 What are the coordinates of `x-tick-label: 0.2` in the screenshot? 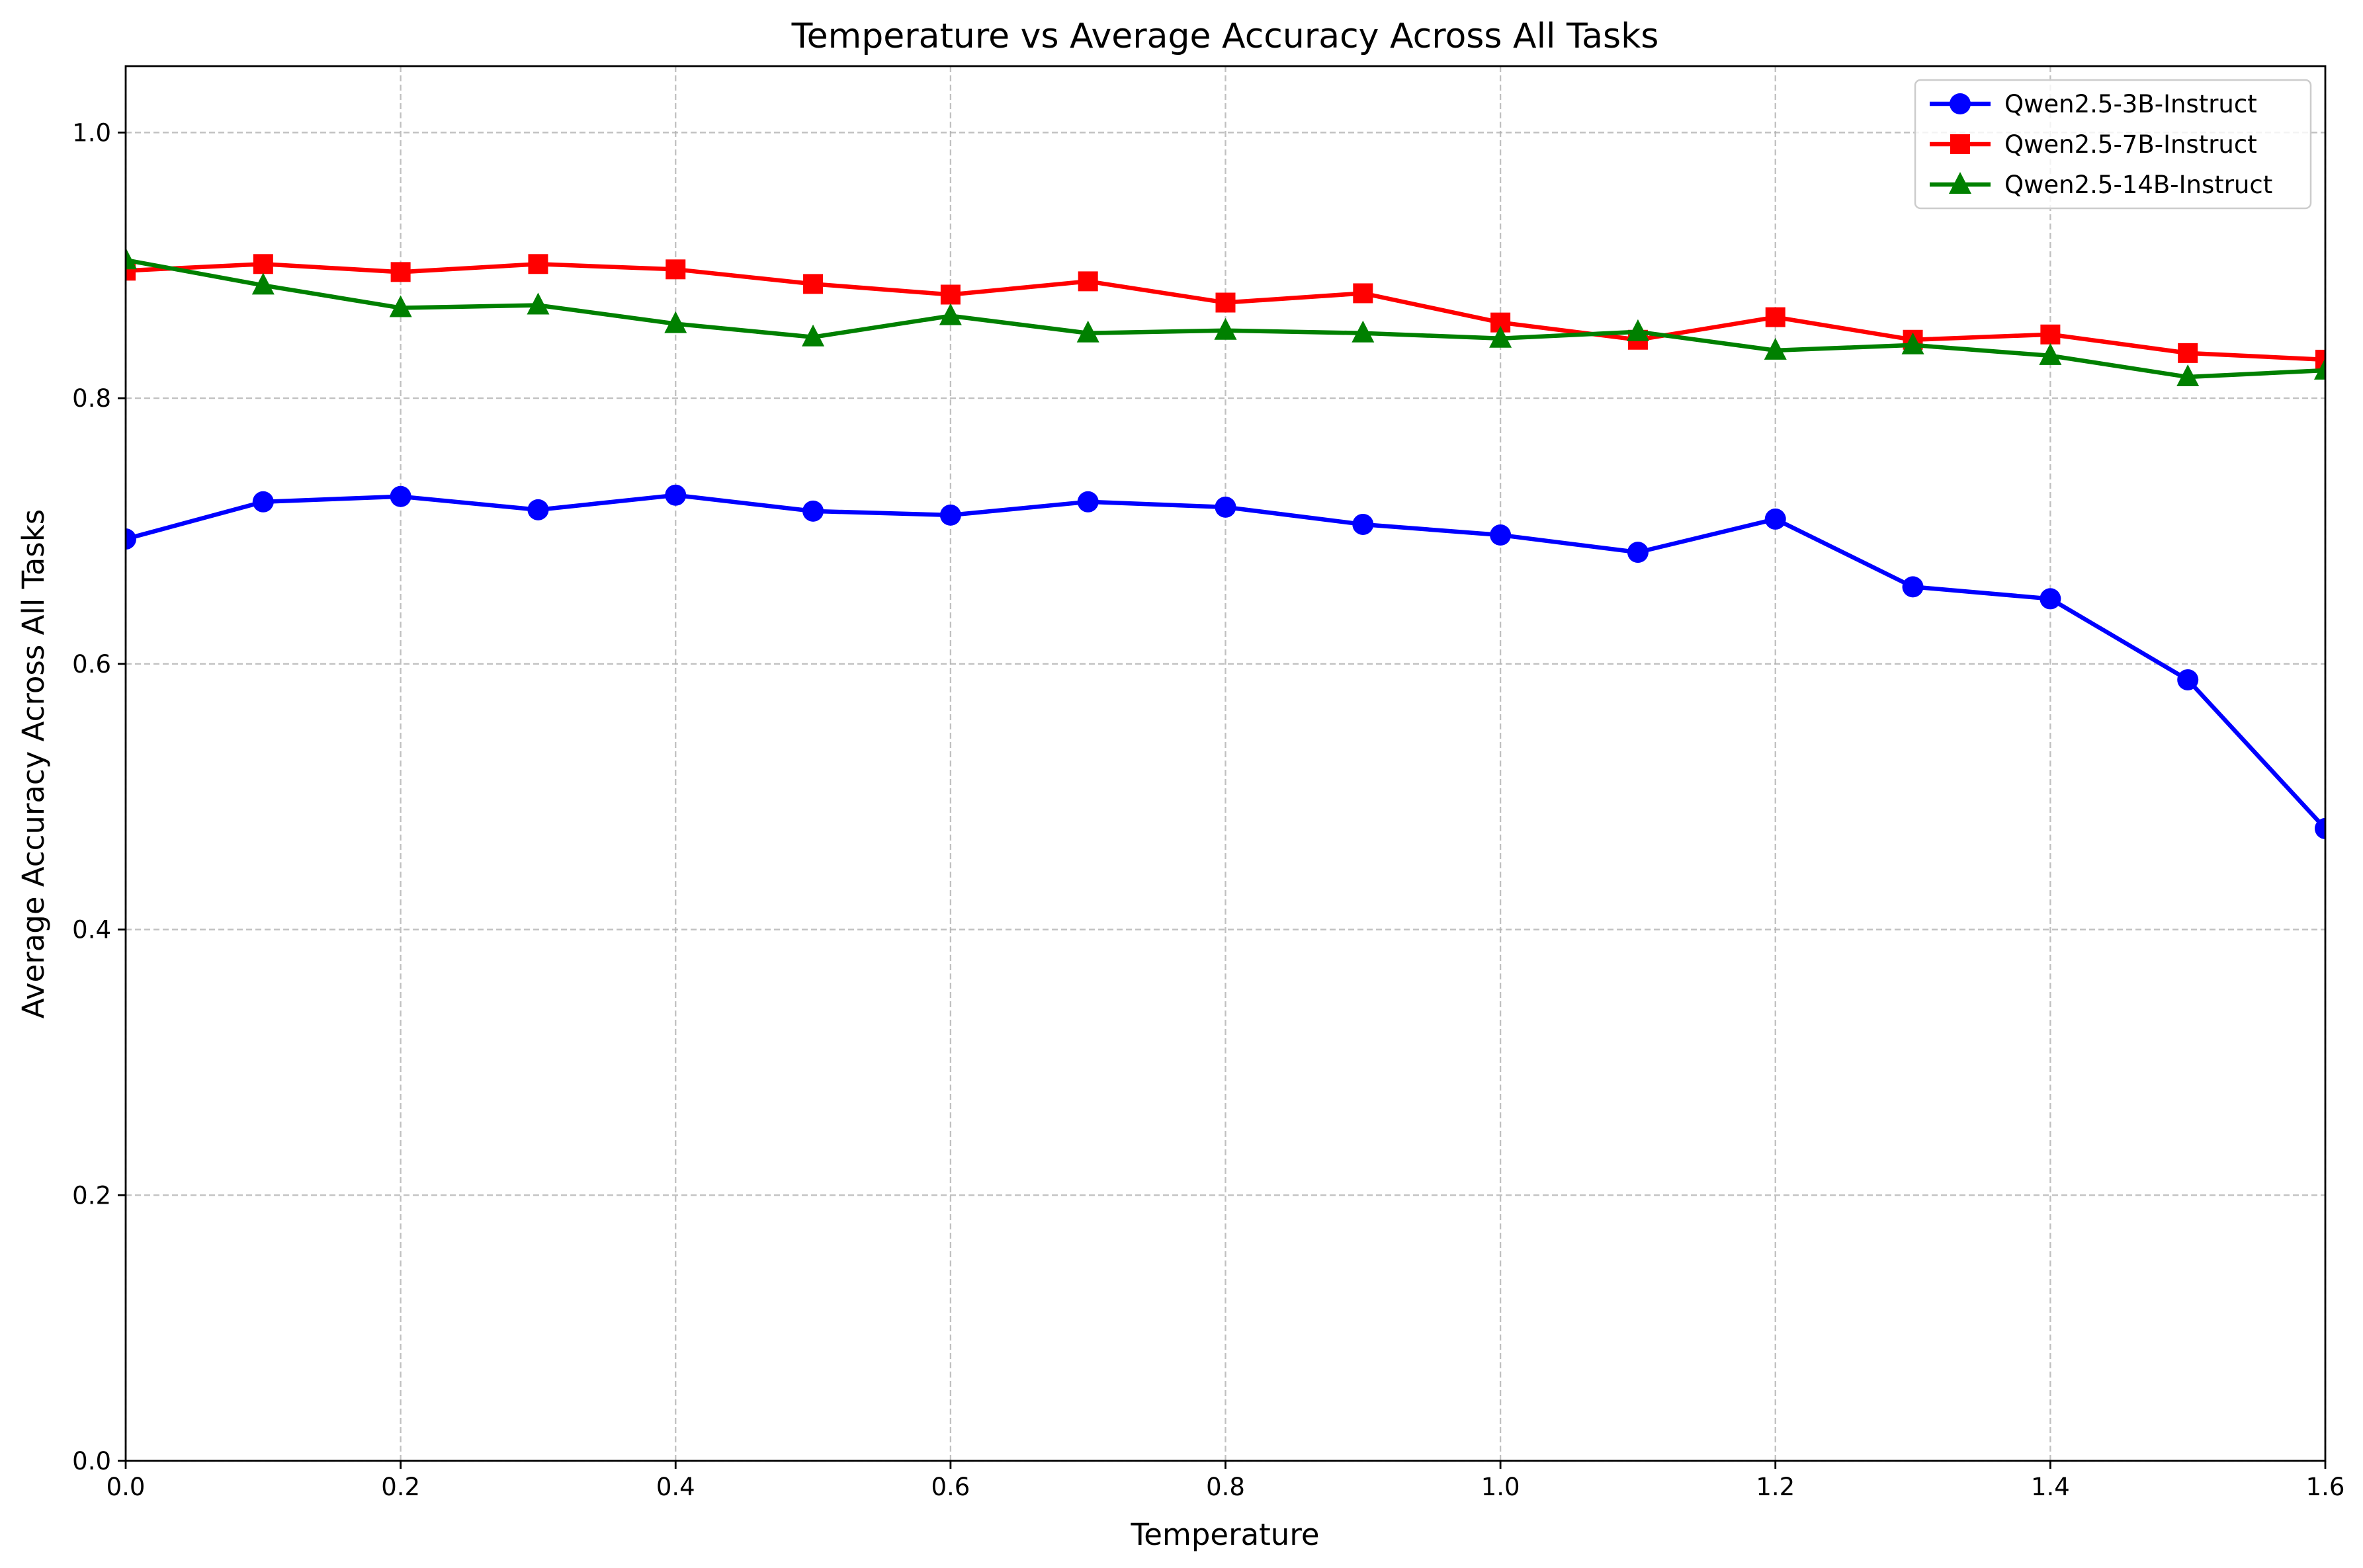 It's located at (400, 1487).